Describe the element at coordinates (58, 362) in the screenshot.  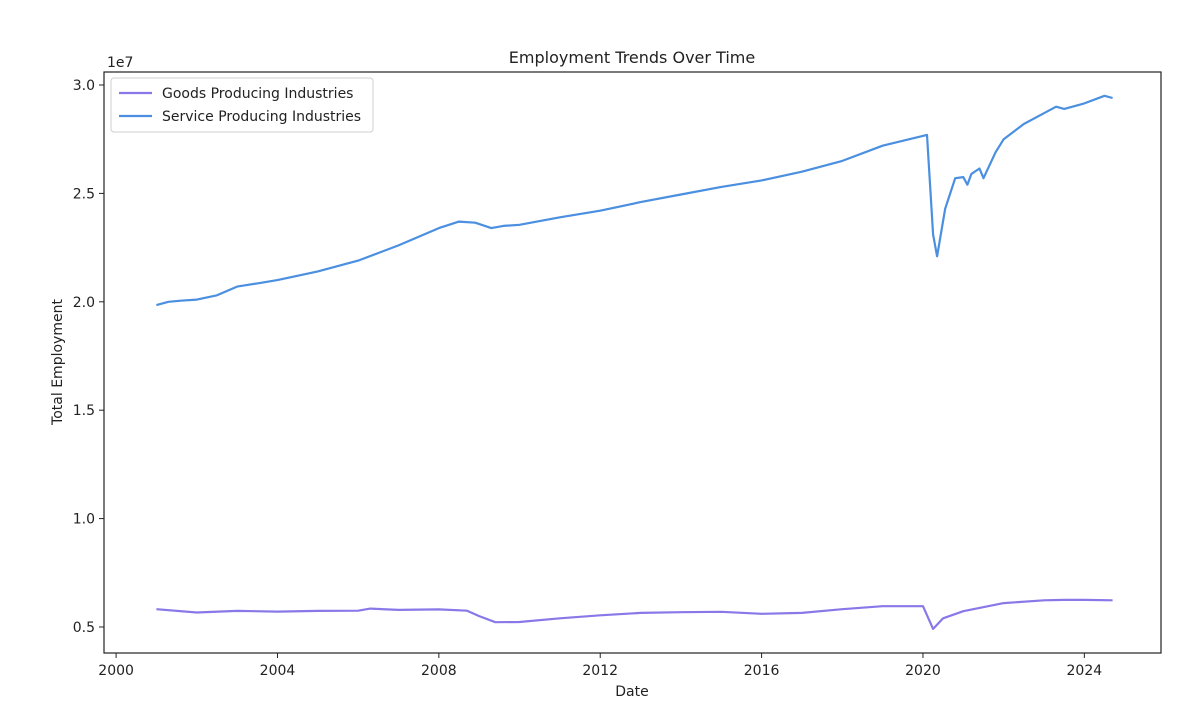
I see `y-axis-label: Total Employment` at that location.